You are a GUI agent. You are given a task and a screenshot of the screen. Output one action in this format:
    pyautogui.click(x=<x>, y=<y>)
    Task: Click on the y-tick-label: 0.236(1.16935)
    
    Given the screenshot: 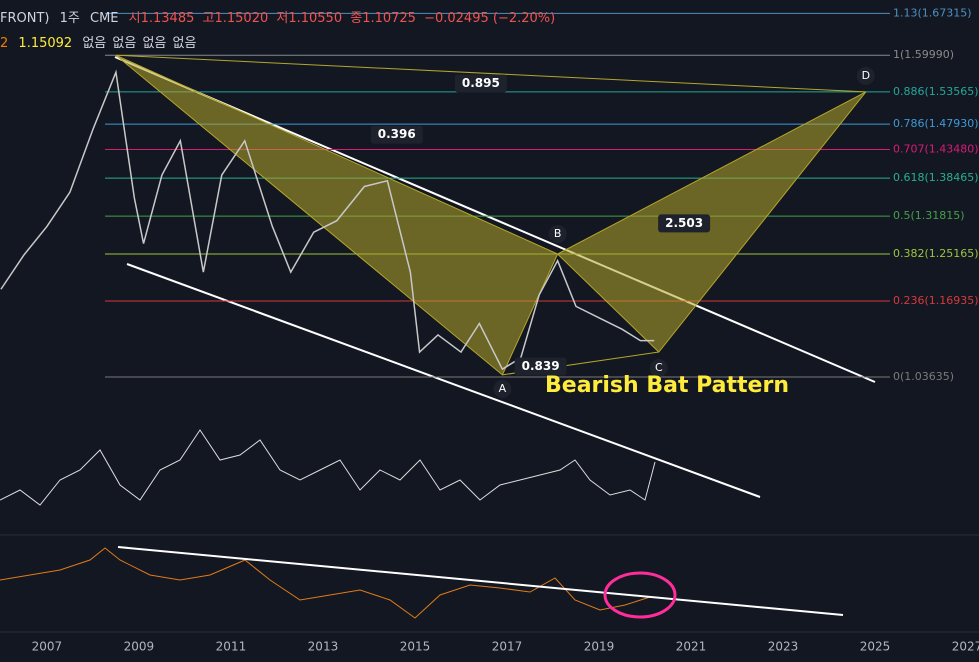 What is the action you would take?
    pyautogui.click(x=936, y=300)
    